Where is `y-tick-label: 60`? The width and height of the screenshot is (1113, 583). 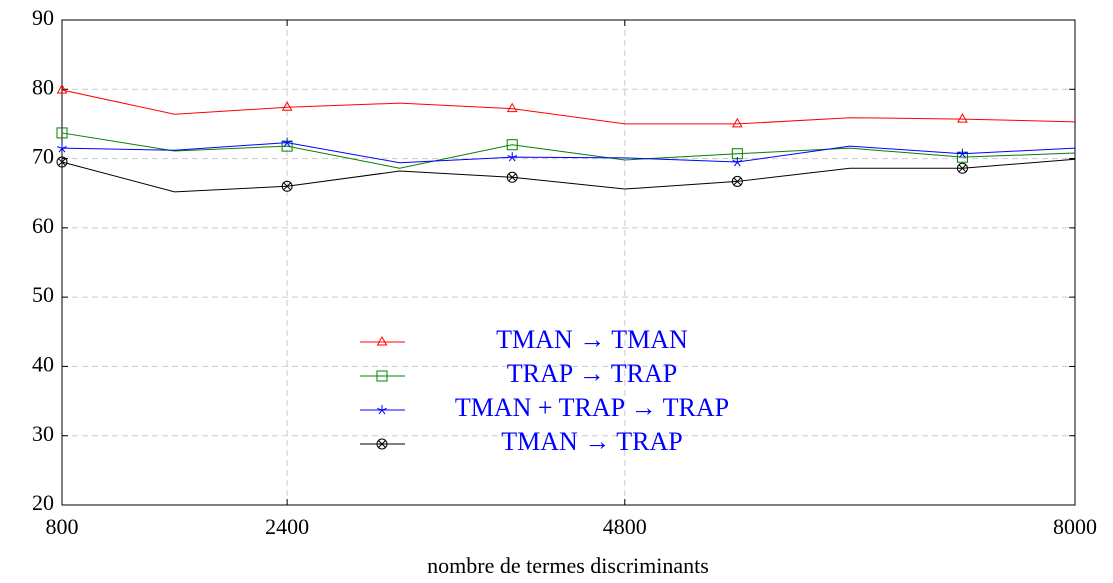
y-tick-label: 60 is located at coordinates (43, 225).